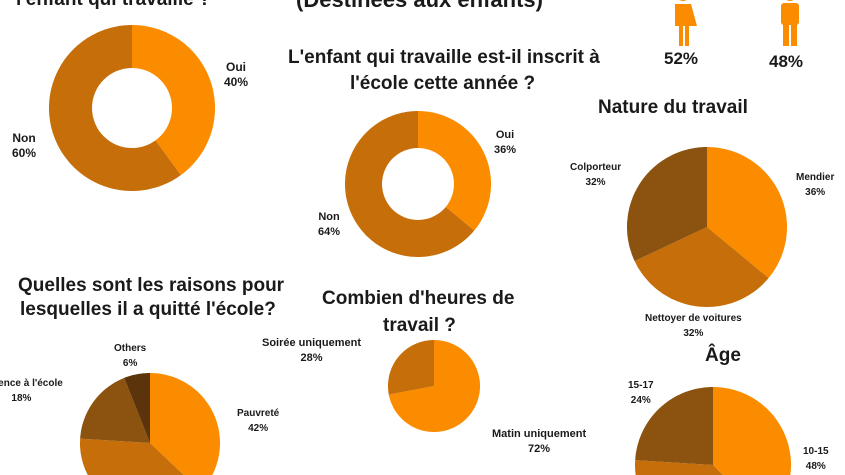 The height and width of the screenshot is (475, 845). Describe the element at coordinates (816, 459) in the screenshot. I see `label-10-15: 10-15 48%` at that location.